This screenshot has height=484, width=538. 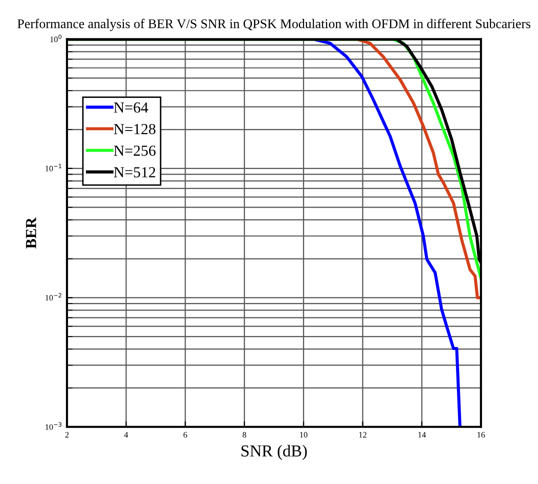 I want to click on y-axis-title: BER, so click(x=31, y=232).